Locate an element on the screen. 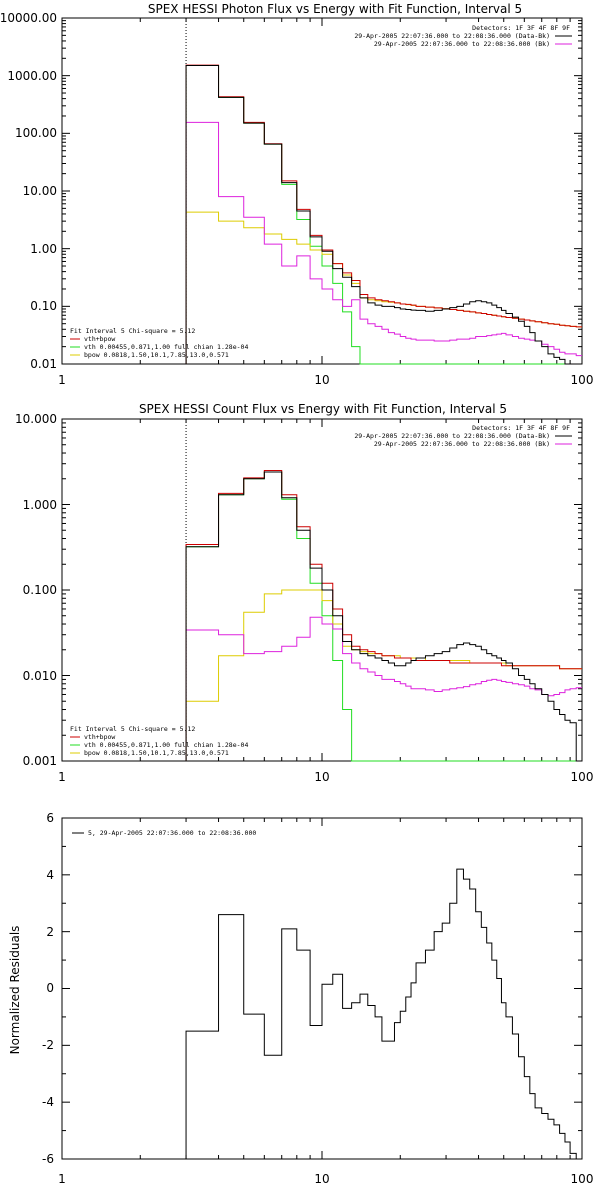 Image resolution: width=600 pixels, height=1200 pixels. y-tick-labels: -6 -4 -2 0 2 4 6 is located at coordinates (48, 988).